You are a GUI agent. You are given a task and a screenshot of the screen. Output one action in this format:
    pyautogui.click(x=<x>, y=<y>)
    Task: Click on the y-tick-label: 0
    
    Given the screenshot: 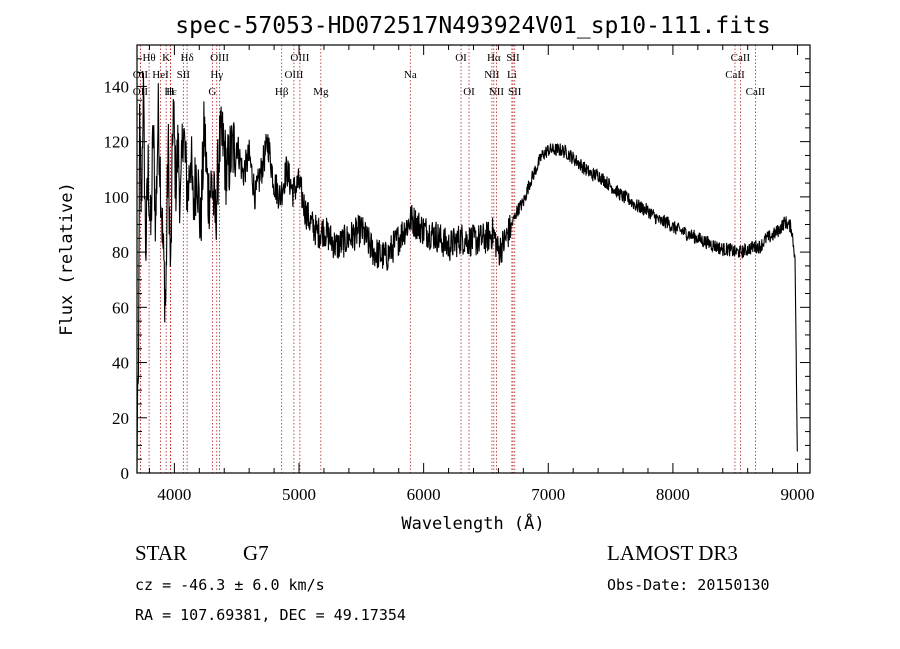 What is the action you would take?
    pyautogui.click(x=125, y=473)
    